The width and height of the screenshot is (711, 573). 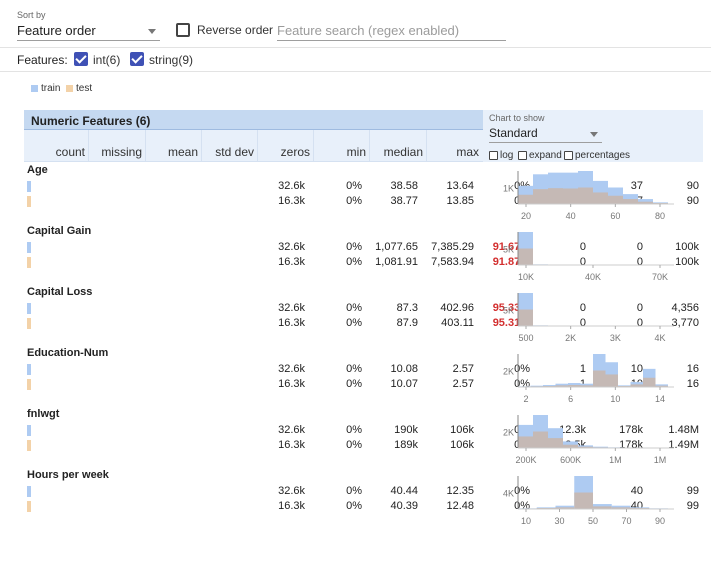 I want to click on expand-label: expand, so click(x=545, y=155).